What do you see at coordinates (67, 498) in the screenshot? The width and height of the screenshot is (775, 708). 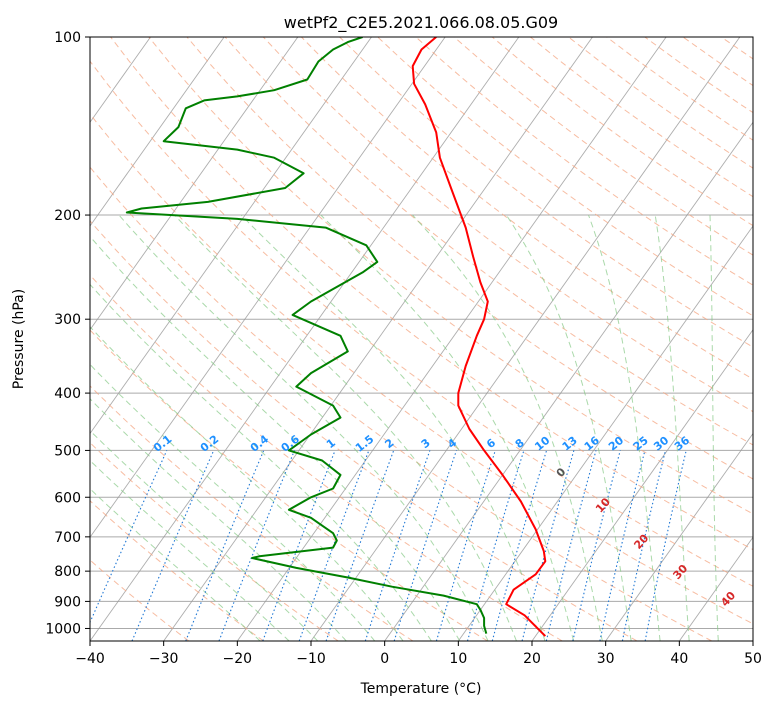 I see `y-tick-label: 600` at bounding box center [67, 498].